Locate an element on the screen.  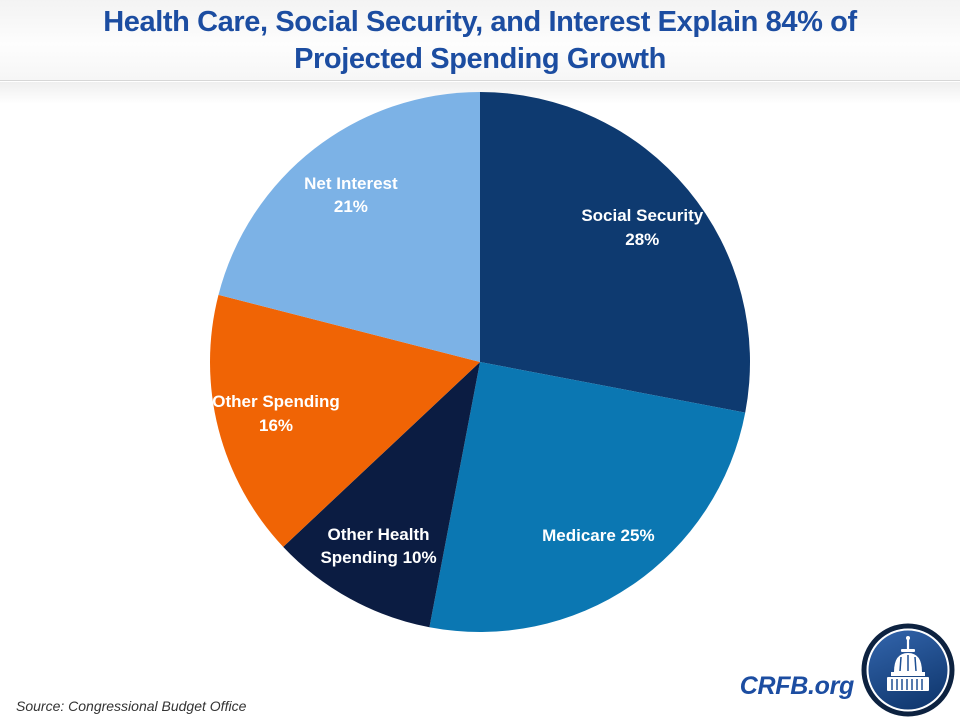
pie-slice-net-interest is located at coordinates (349, 227).